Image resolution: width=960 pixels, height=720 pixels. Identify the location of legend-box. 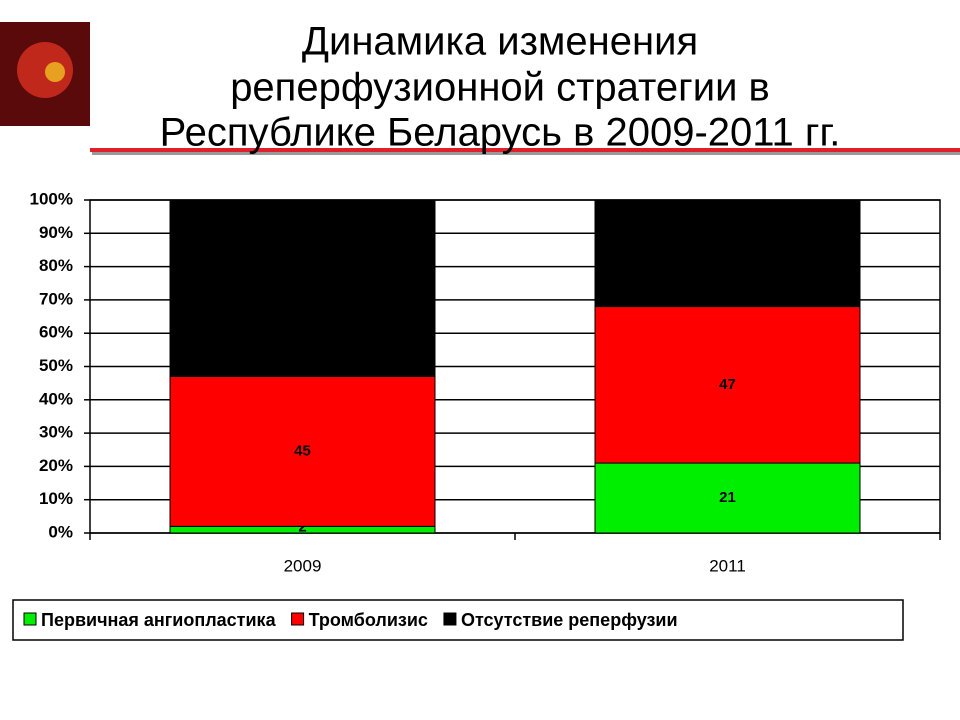
(458, 620).